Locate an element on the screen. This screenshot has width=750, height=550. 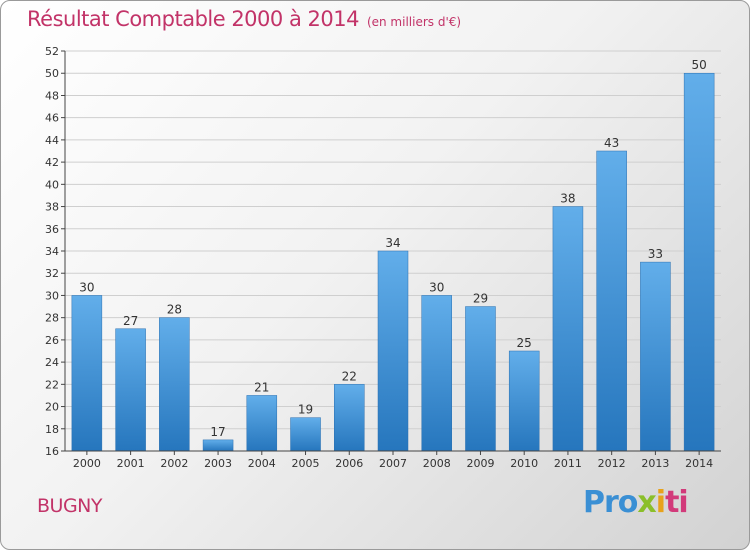
y-tick-label: 28 is located at coordinates (52, 318).